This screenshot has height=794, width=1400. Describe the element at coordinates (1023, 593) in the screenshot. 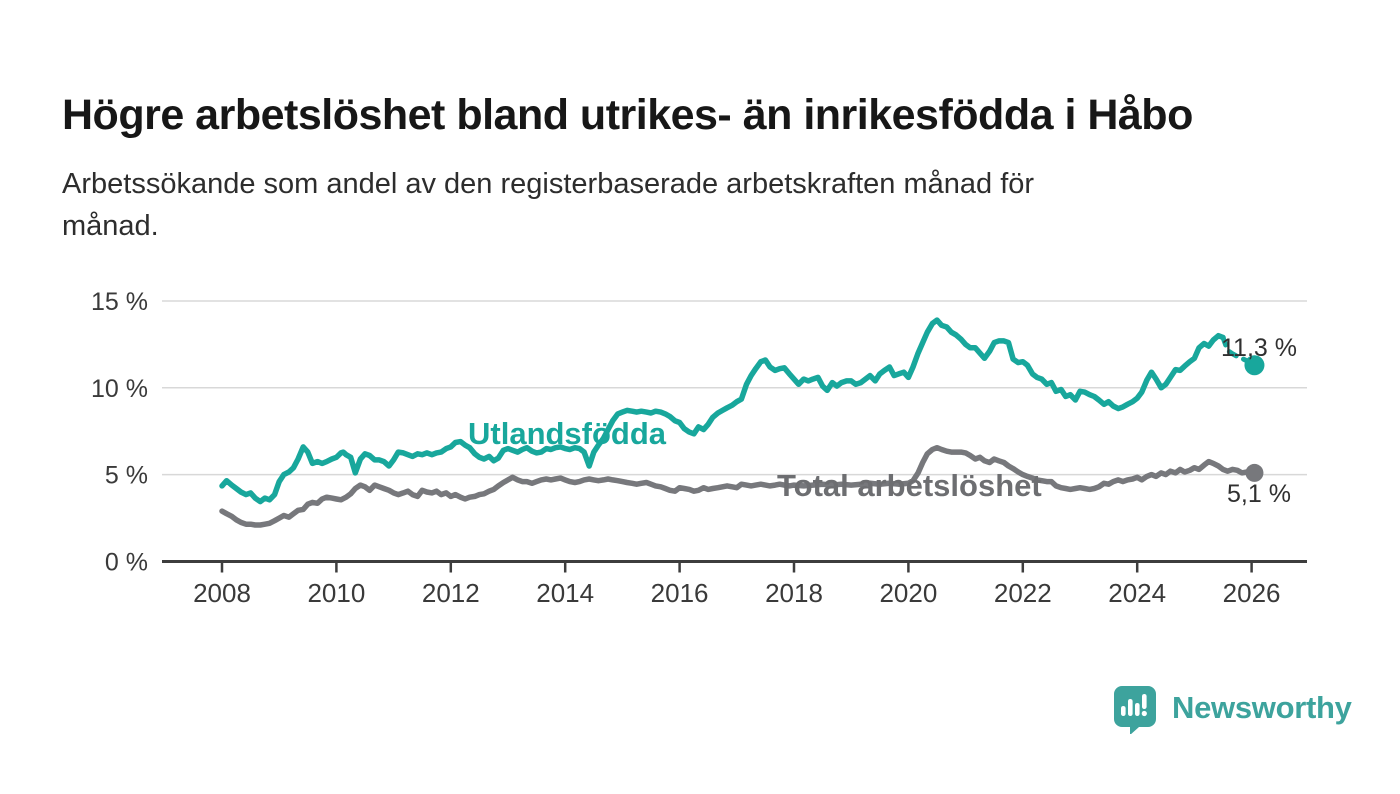

I see `x-axis-label-2022: 2022` at that location.